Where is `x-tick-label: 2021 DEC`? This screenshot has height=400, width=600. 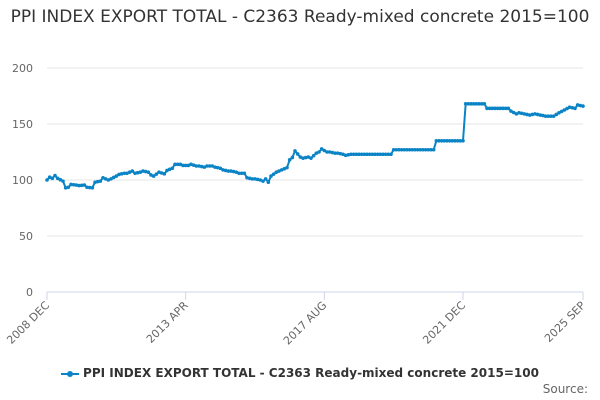
x-tick-label: 2021 DEC is located at coordinates (444, 323).